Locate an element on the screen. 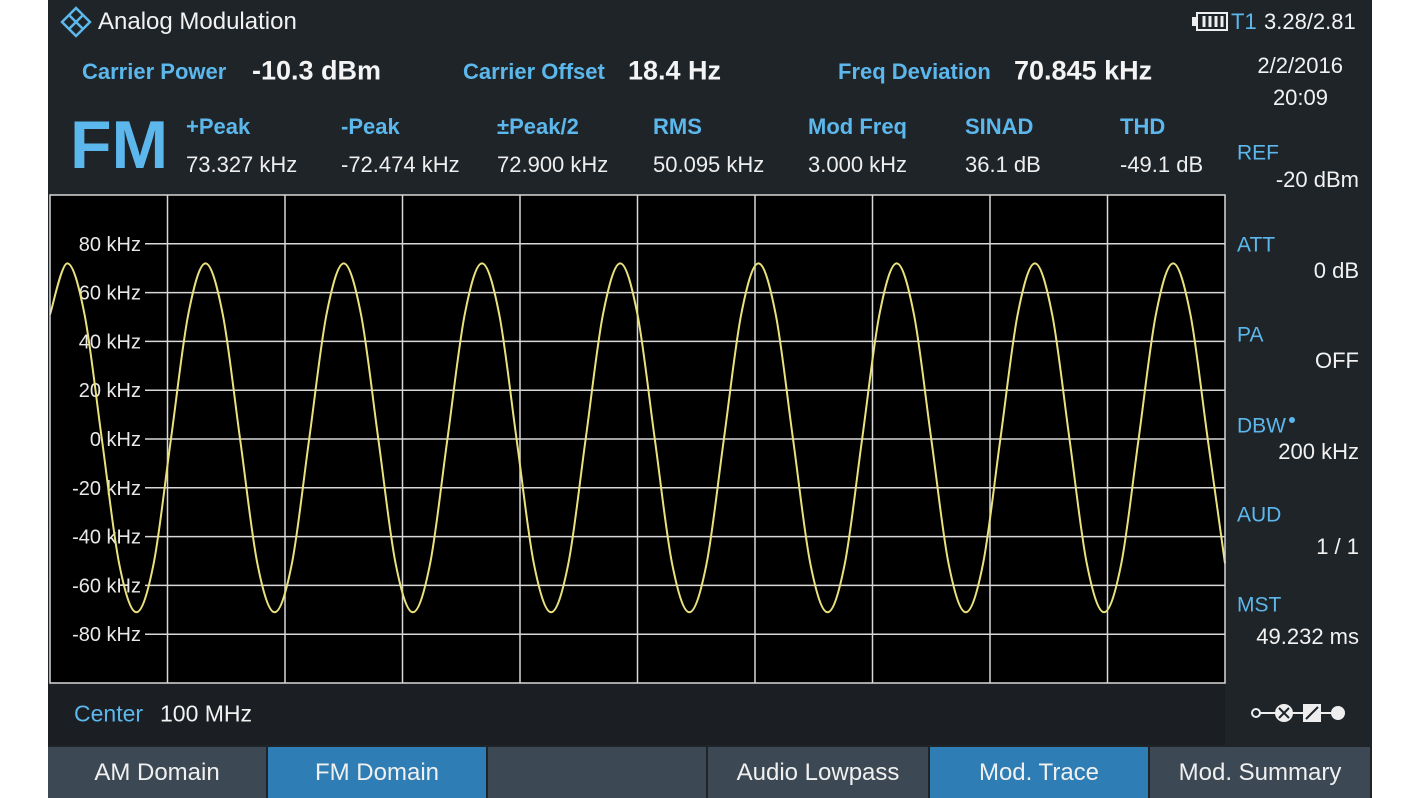 Image resolution: width=1420 pixels, height=798 pixels. measurement-label: +Peak is located at coordinates (218, 126).